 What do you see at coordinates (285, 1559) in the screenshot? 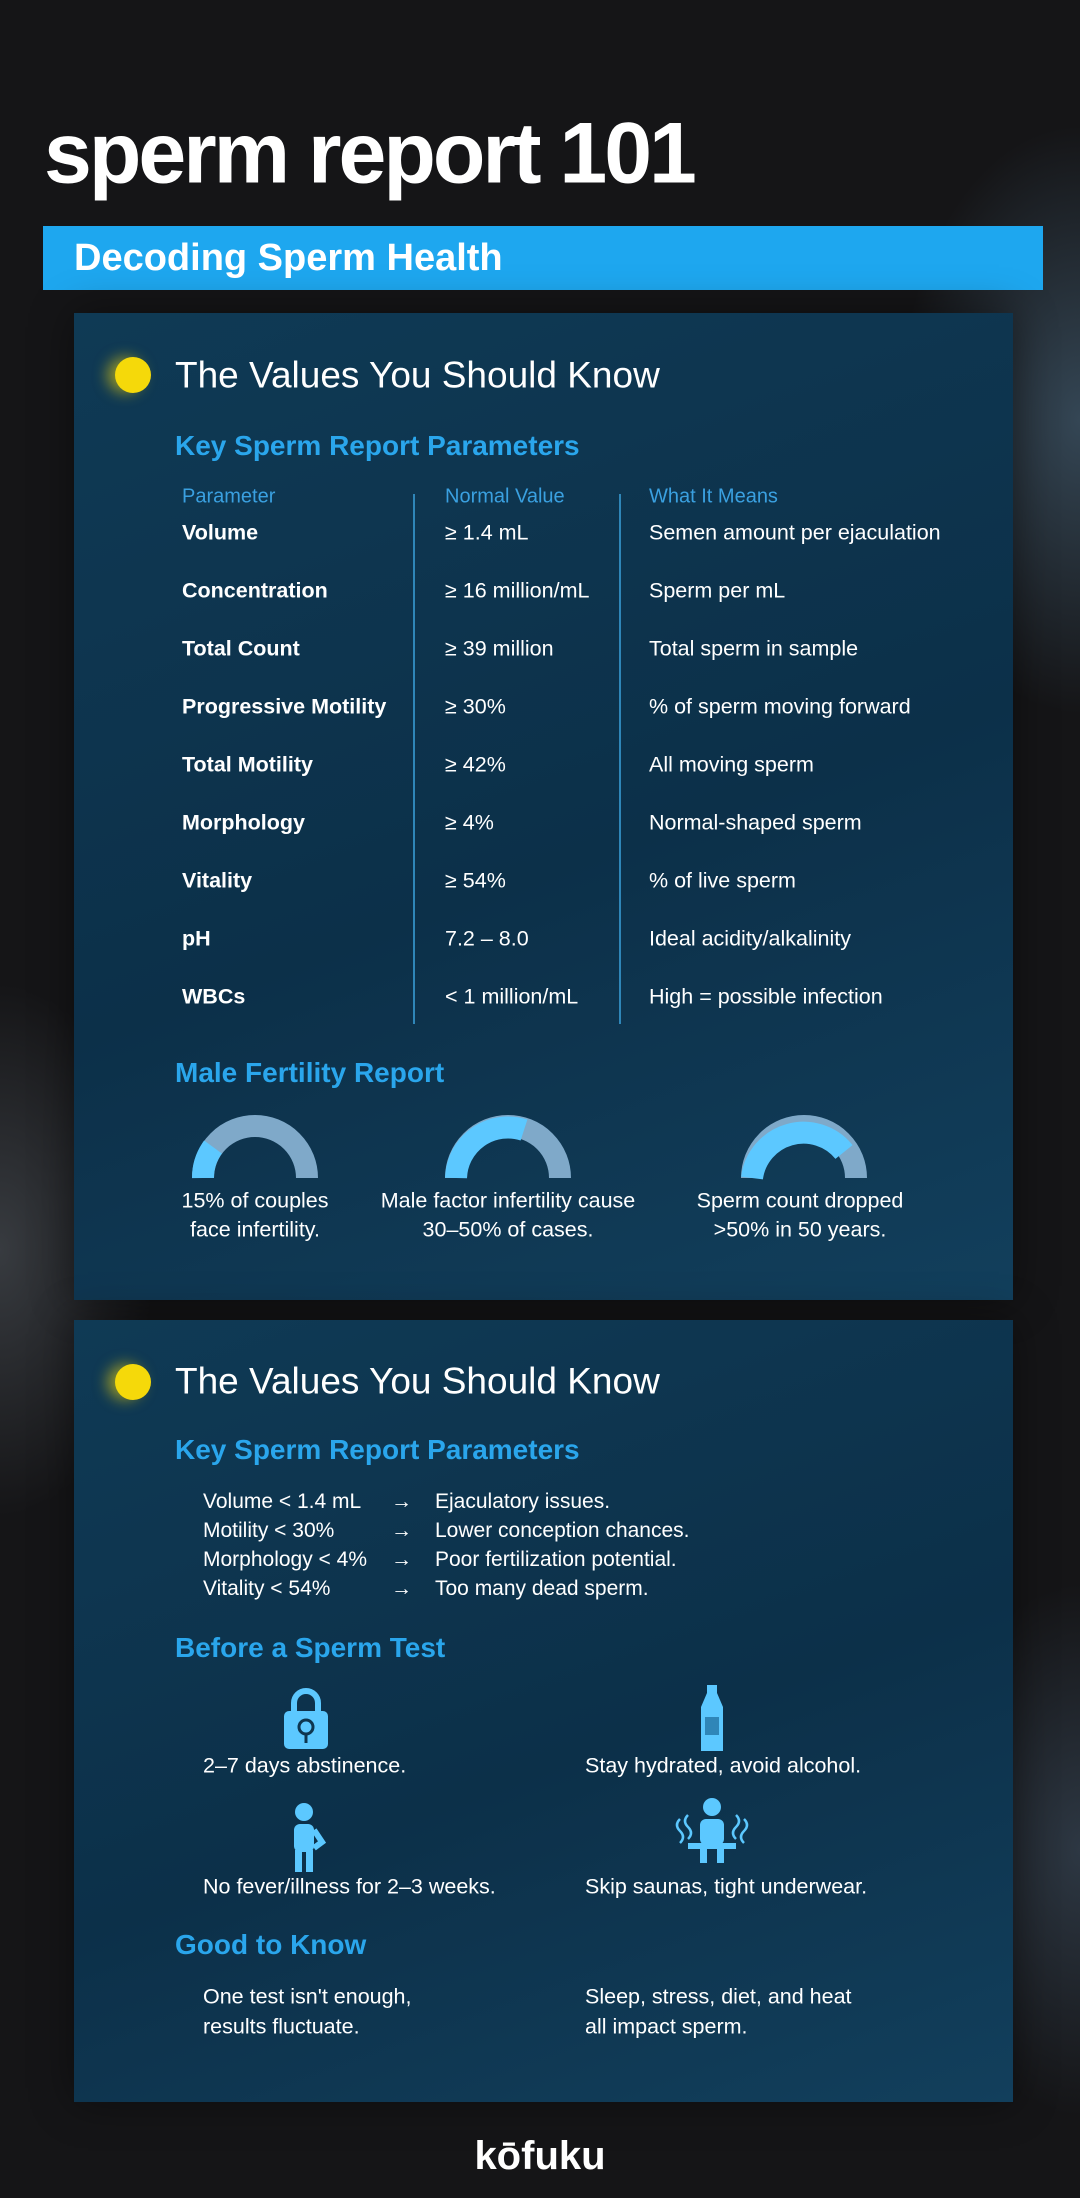
I see `threshold-text: Morphology < 4%` at bounding box center [285, 1559].